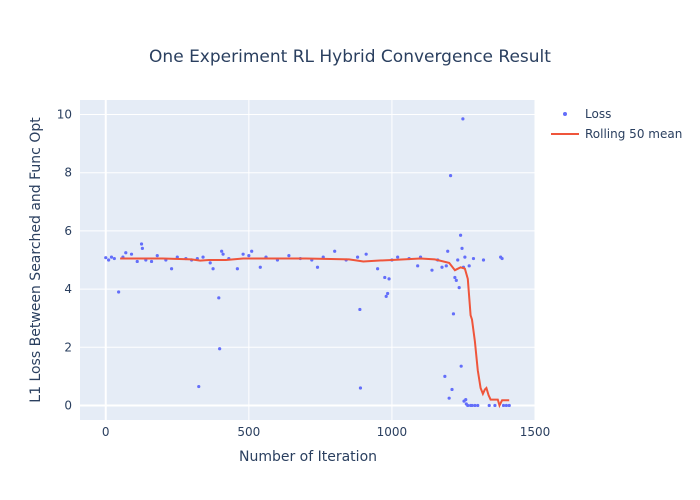  What do you see at coordinates (392, 432) in the screenshot?
I see `x-tick-label: 1000` at bounding box center [392, 432].